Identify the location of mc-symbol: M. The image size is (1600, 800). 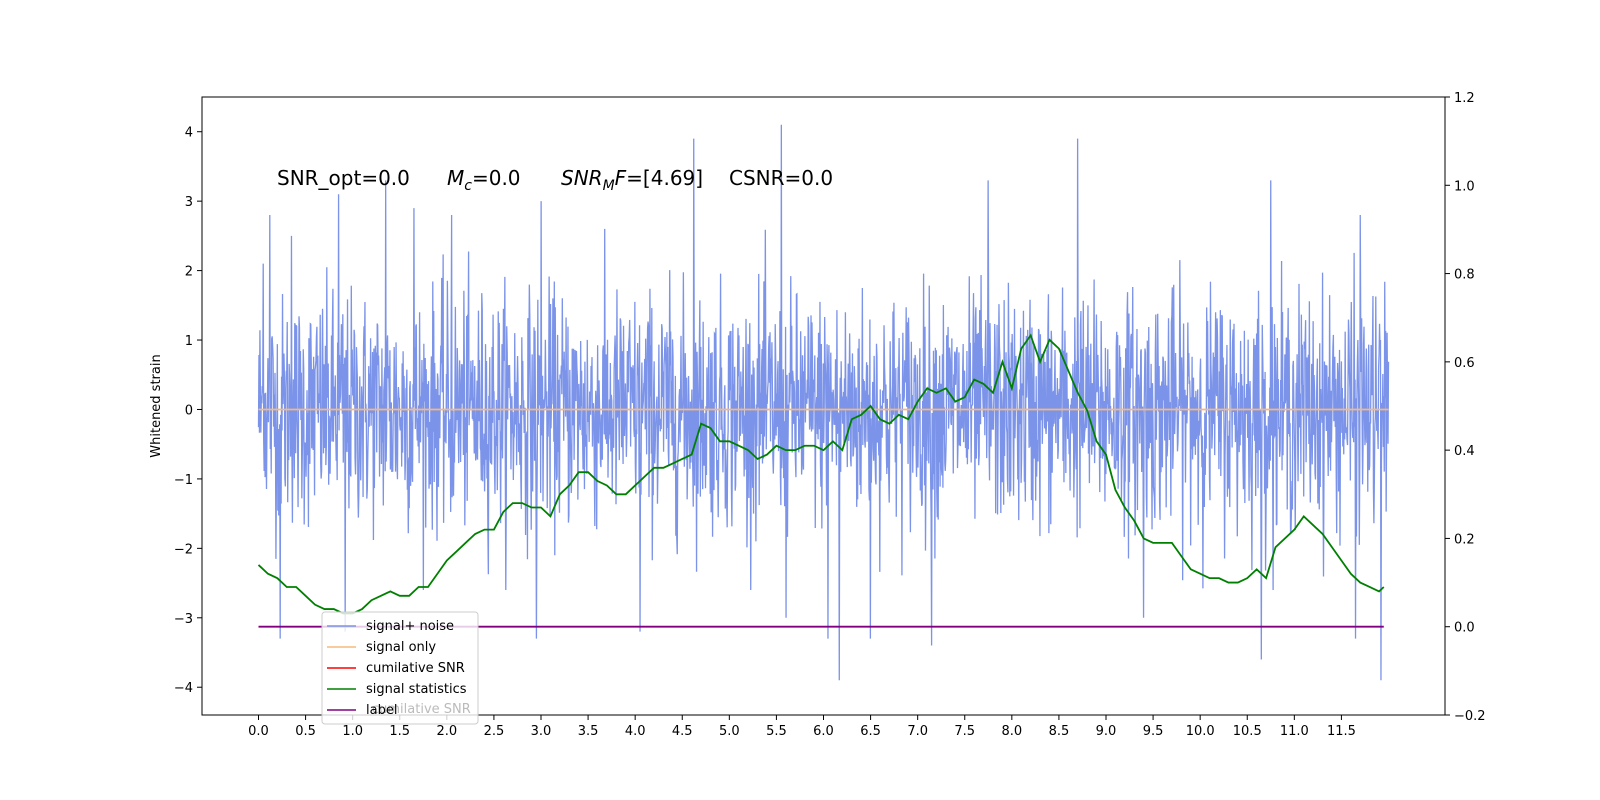
(455, 178).